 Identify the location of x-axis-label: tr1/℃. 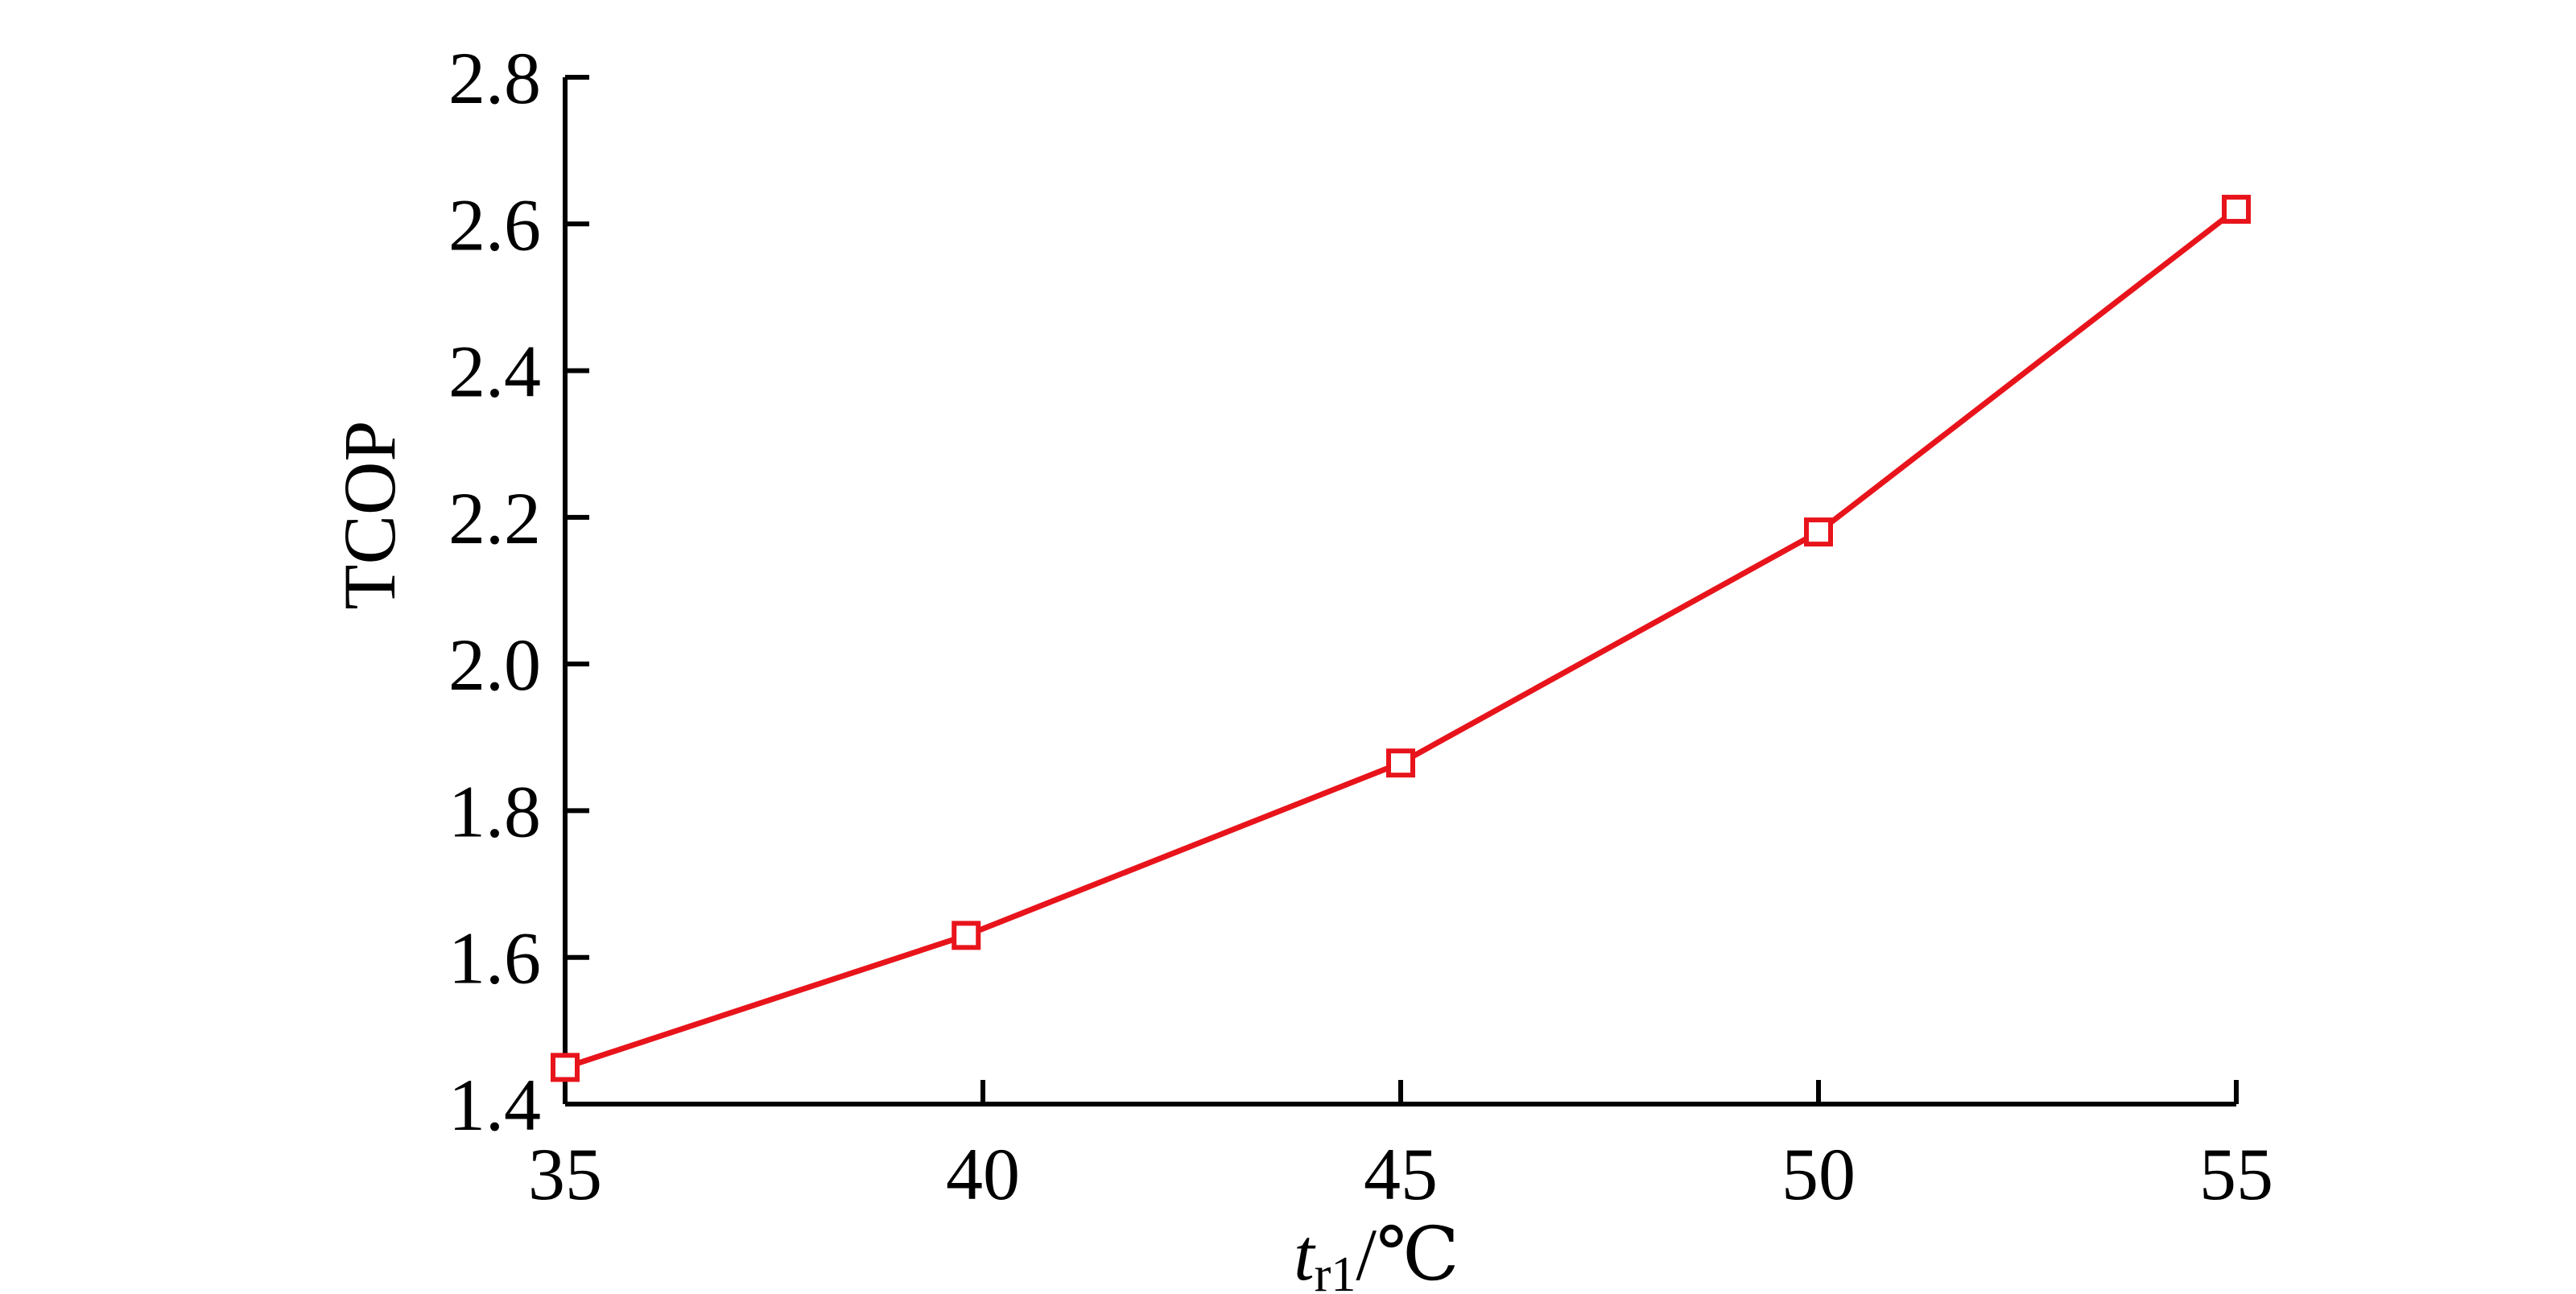
(1376, 1254).